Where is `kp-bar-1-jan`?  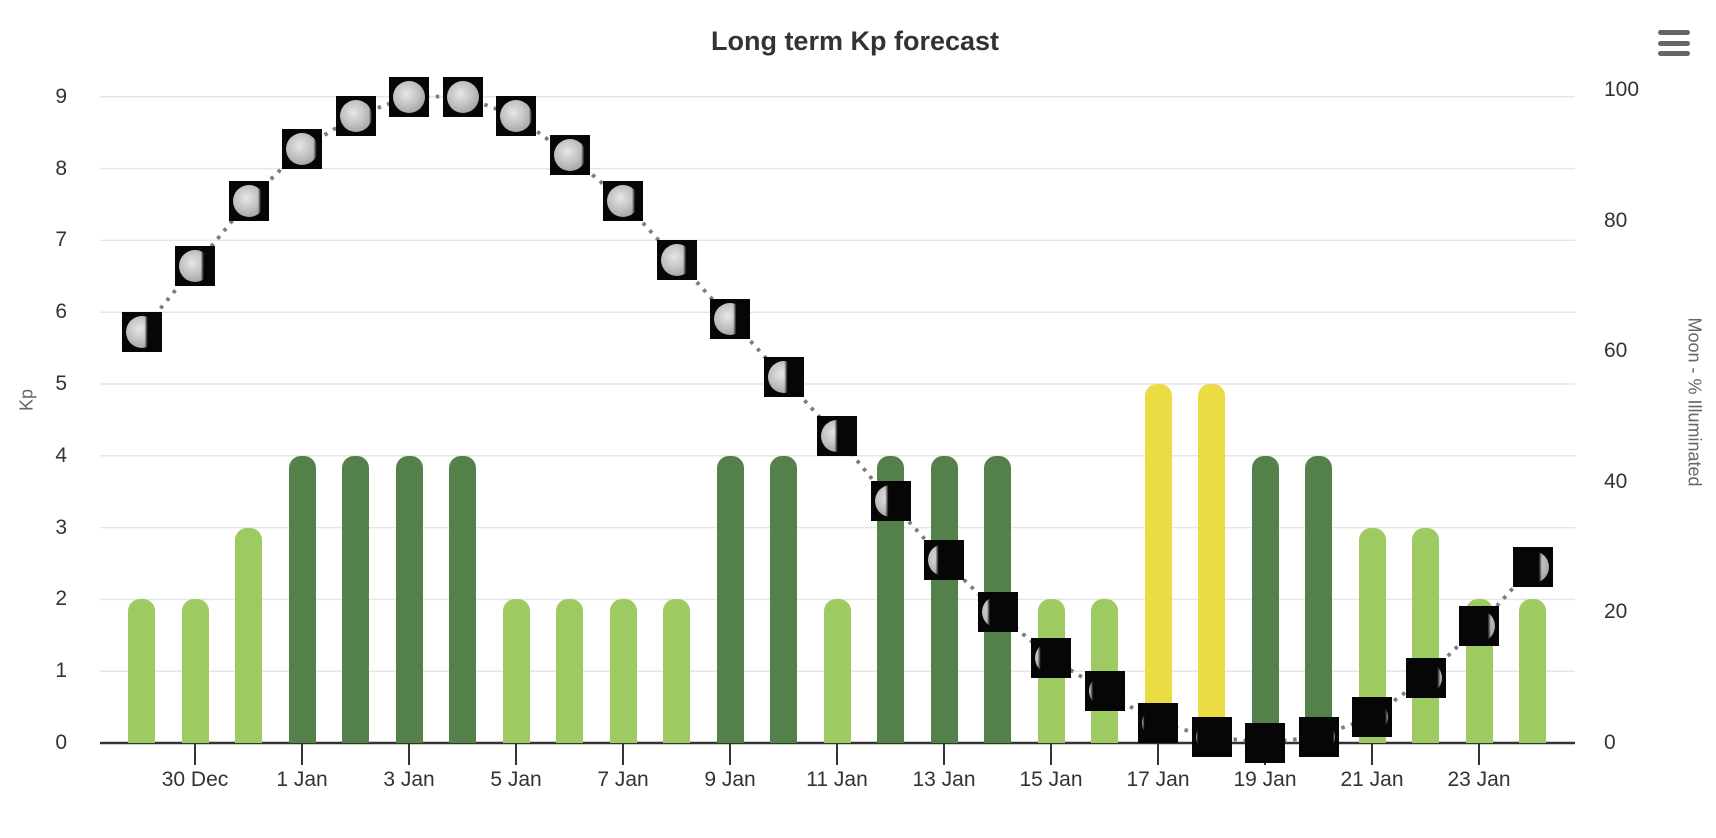 kp-bar-1-jan is located at coordinates (302, 599).